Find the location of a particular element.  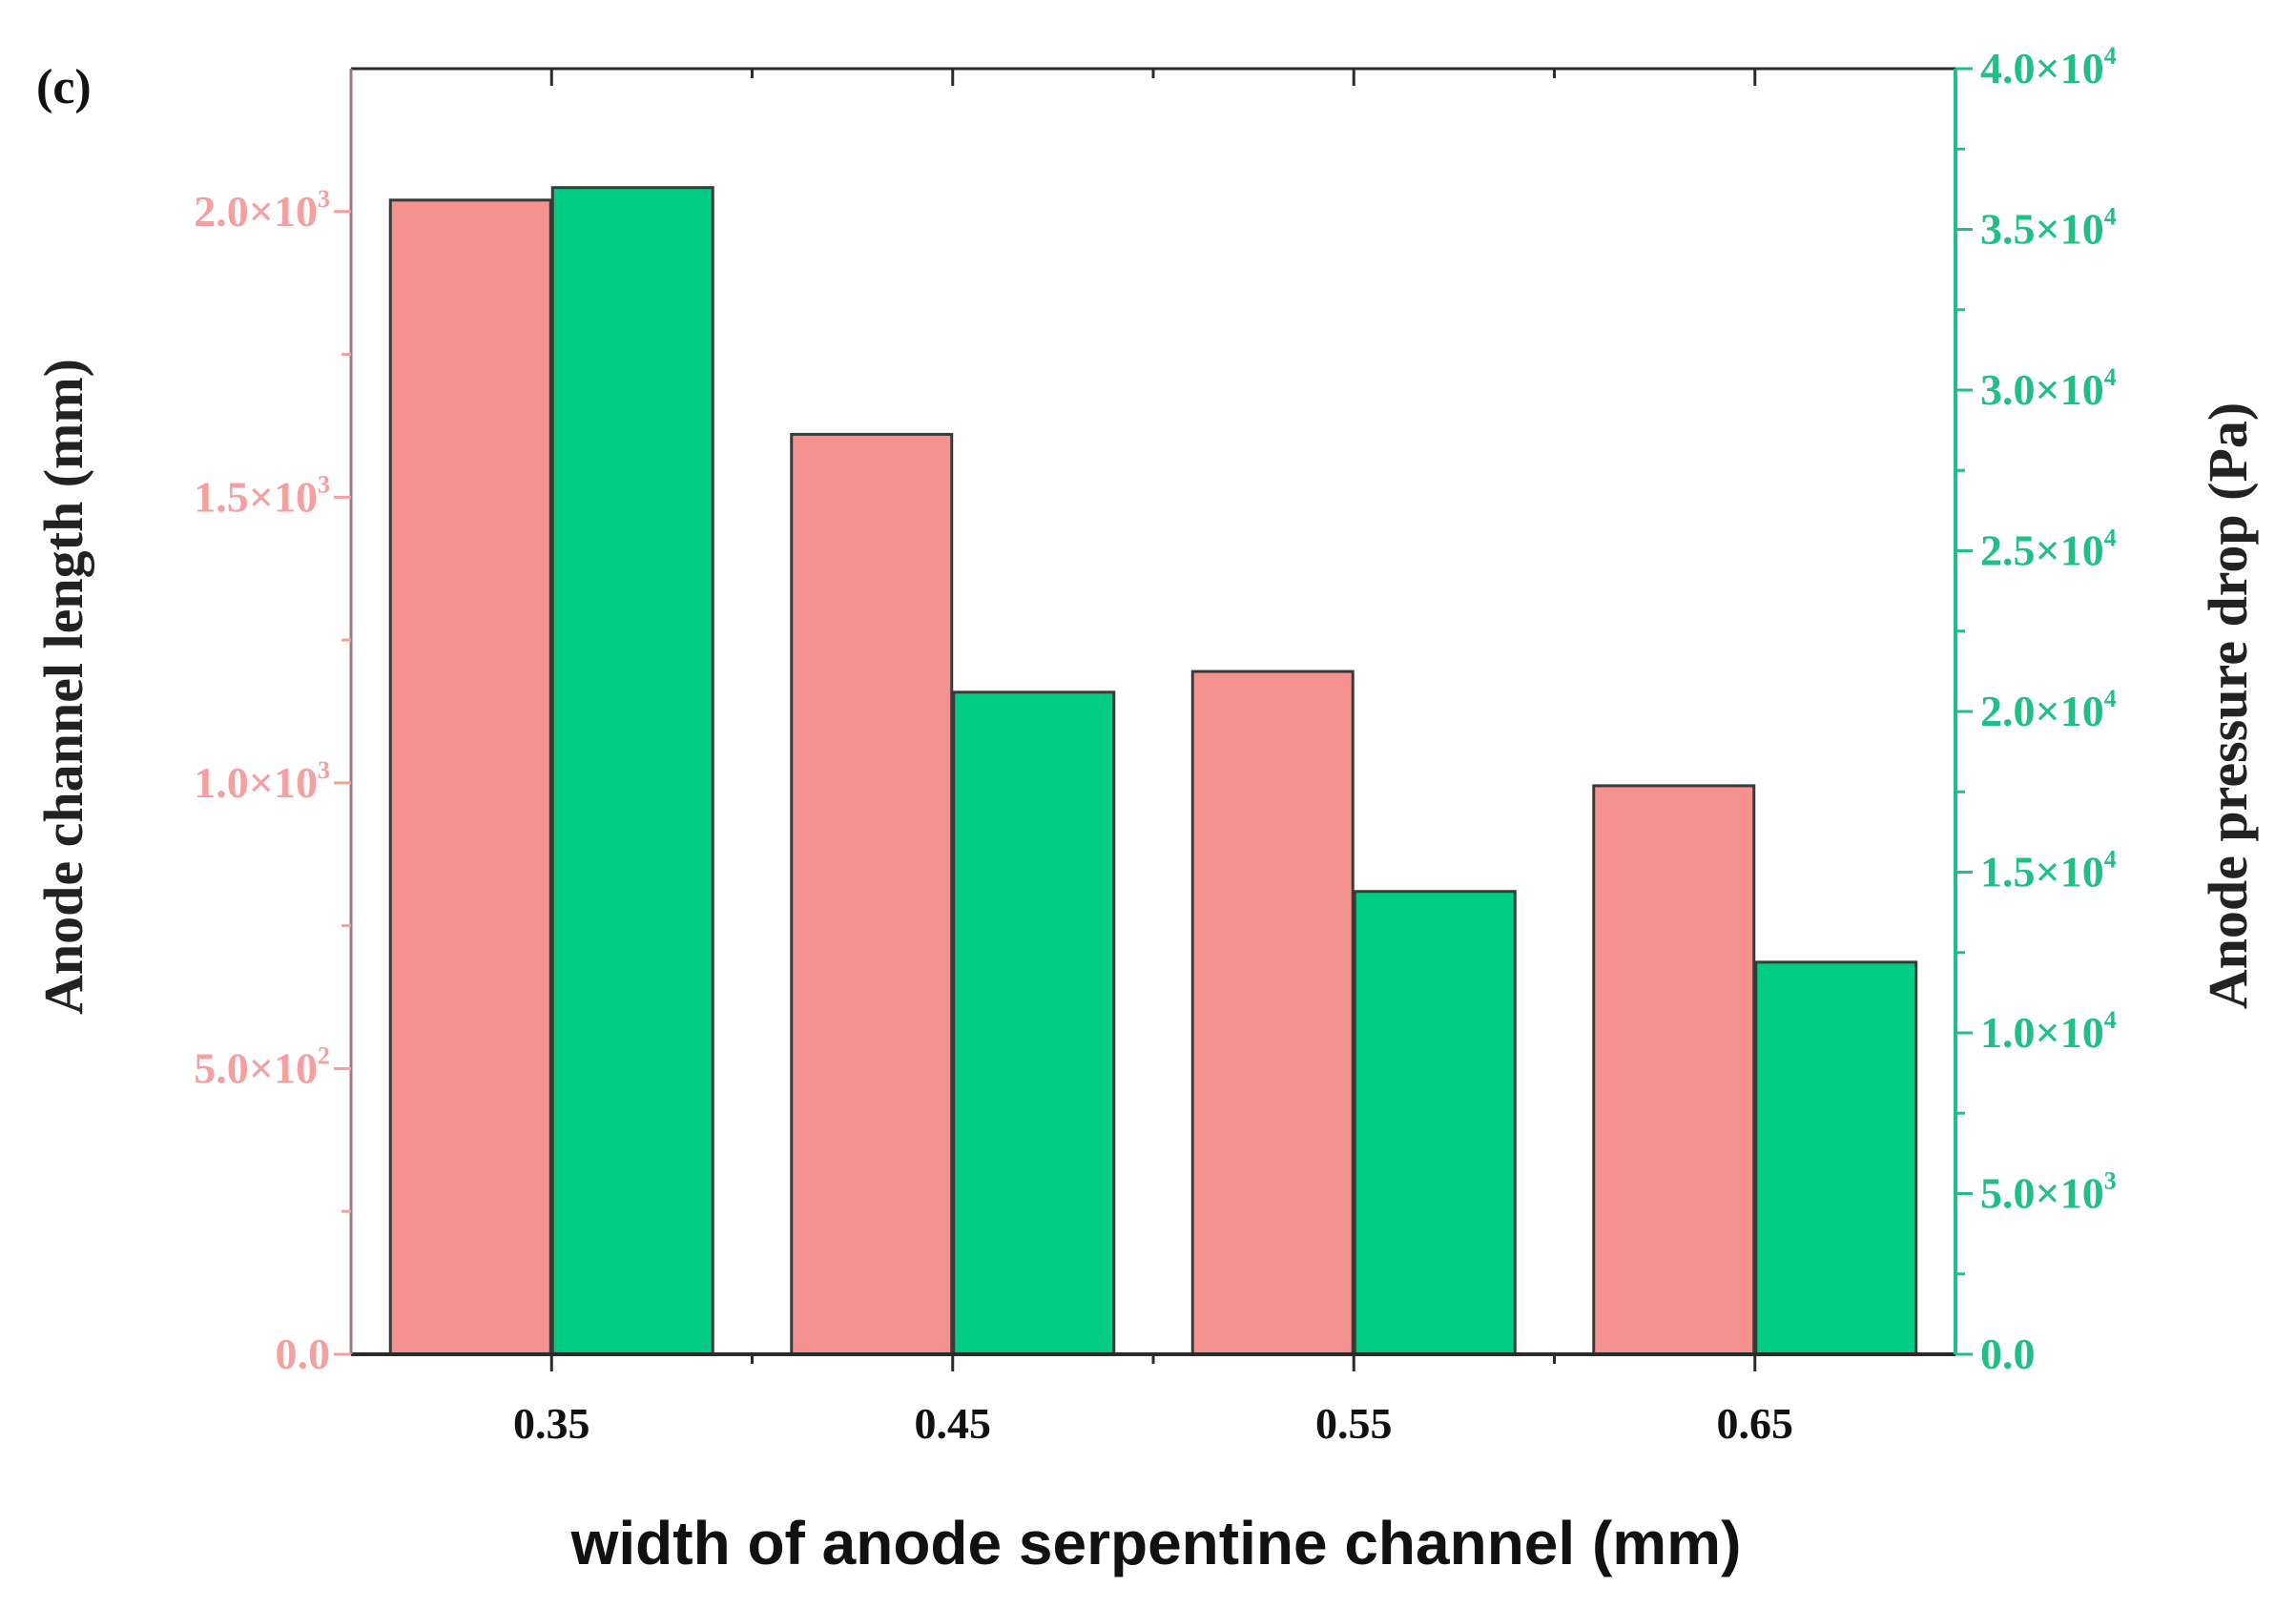

left-tick-label: 1.5×10³ is located at coordinates (262, 495).